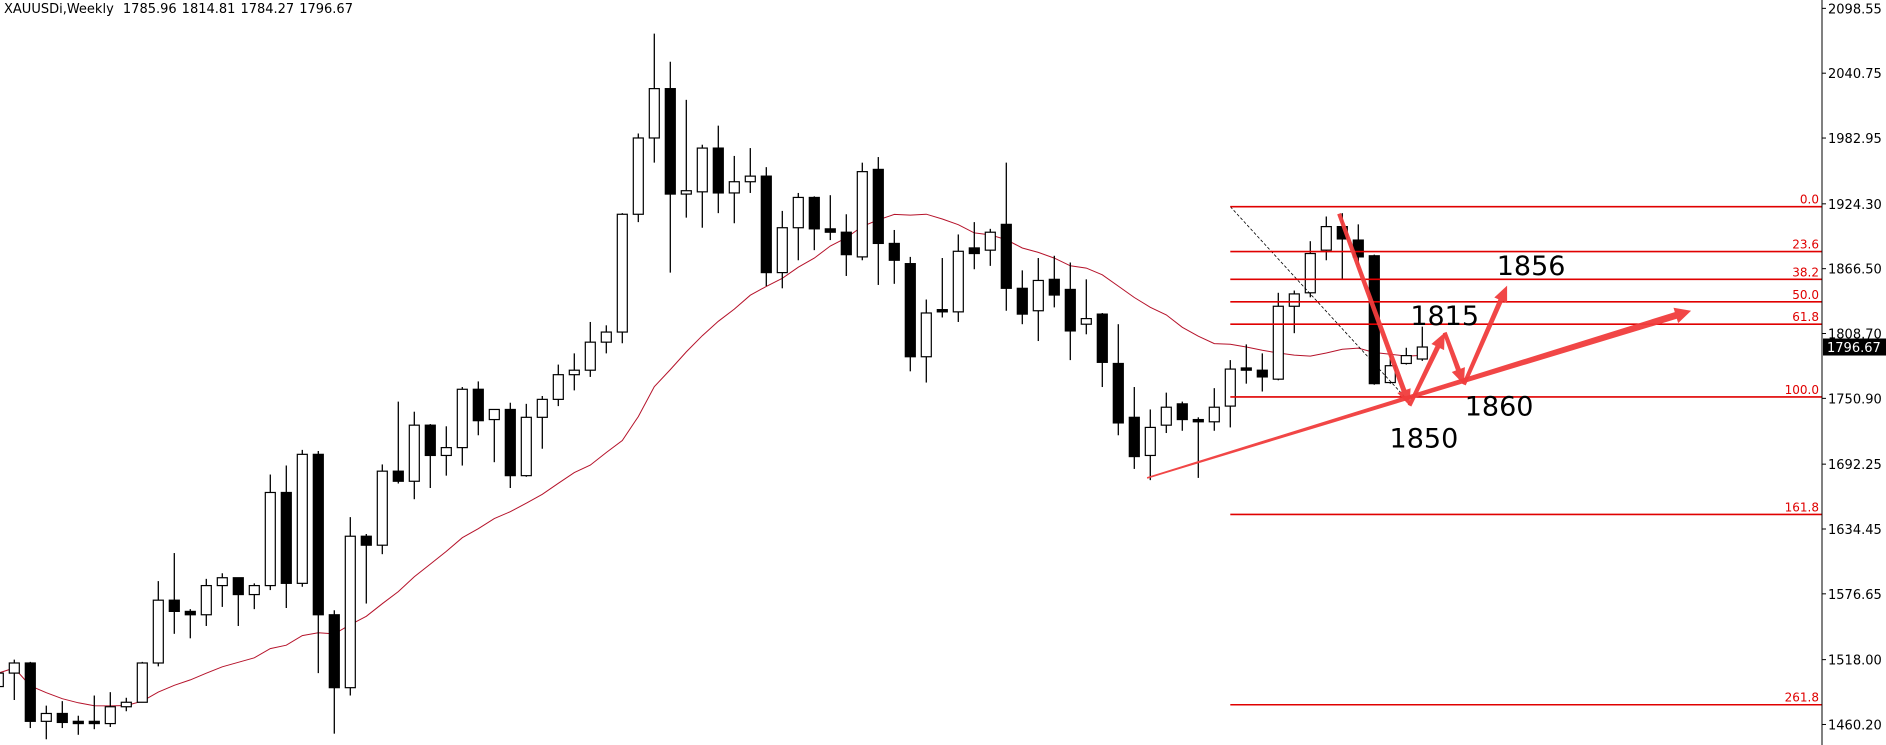 The height and width of the screenshot is (745, 1886). Describe the element at coordinates (1802, 698) in the screenshot. I see `fib-level-label: 261.8` at that location.